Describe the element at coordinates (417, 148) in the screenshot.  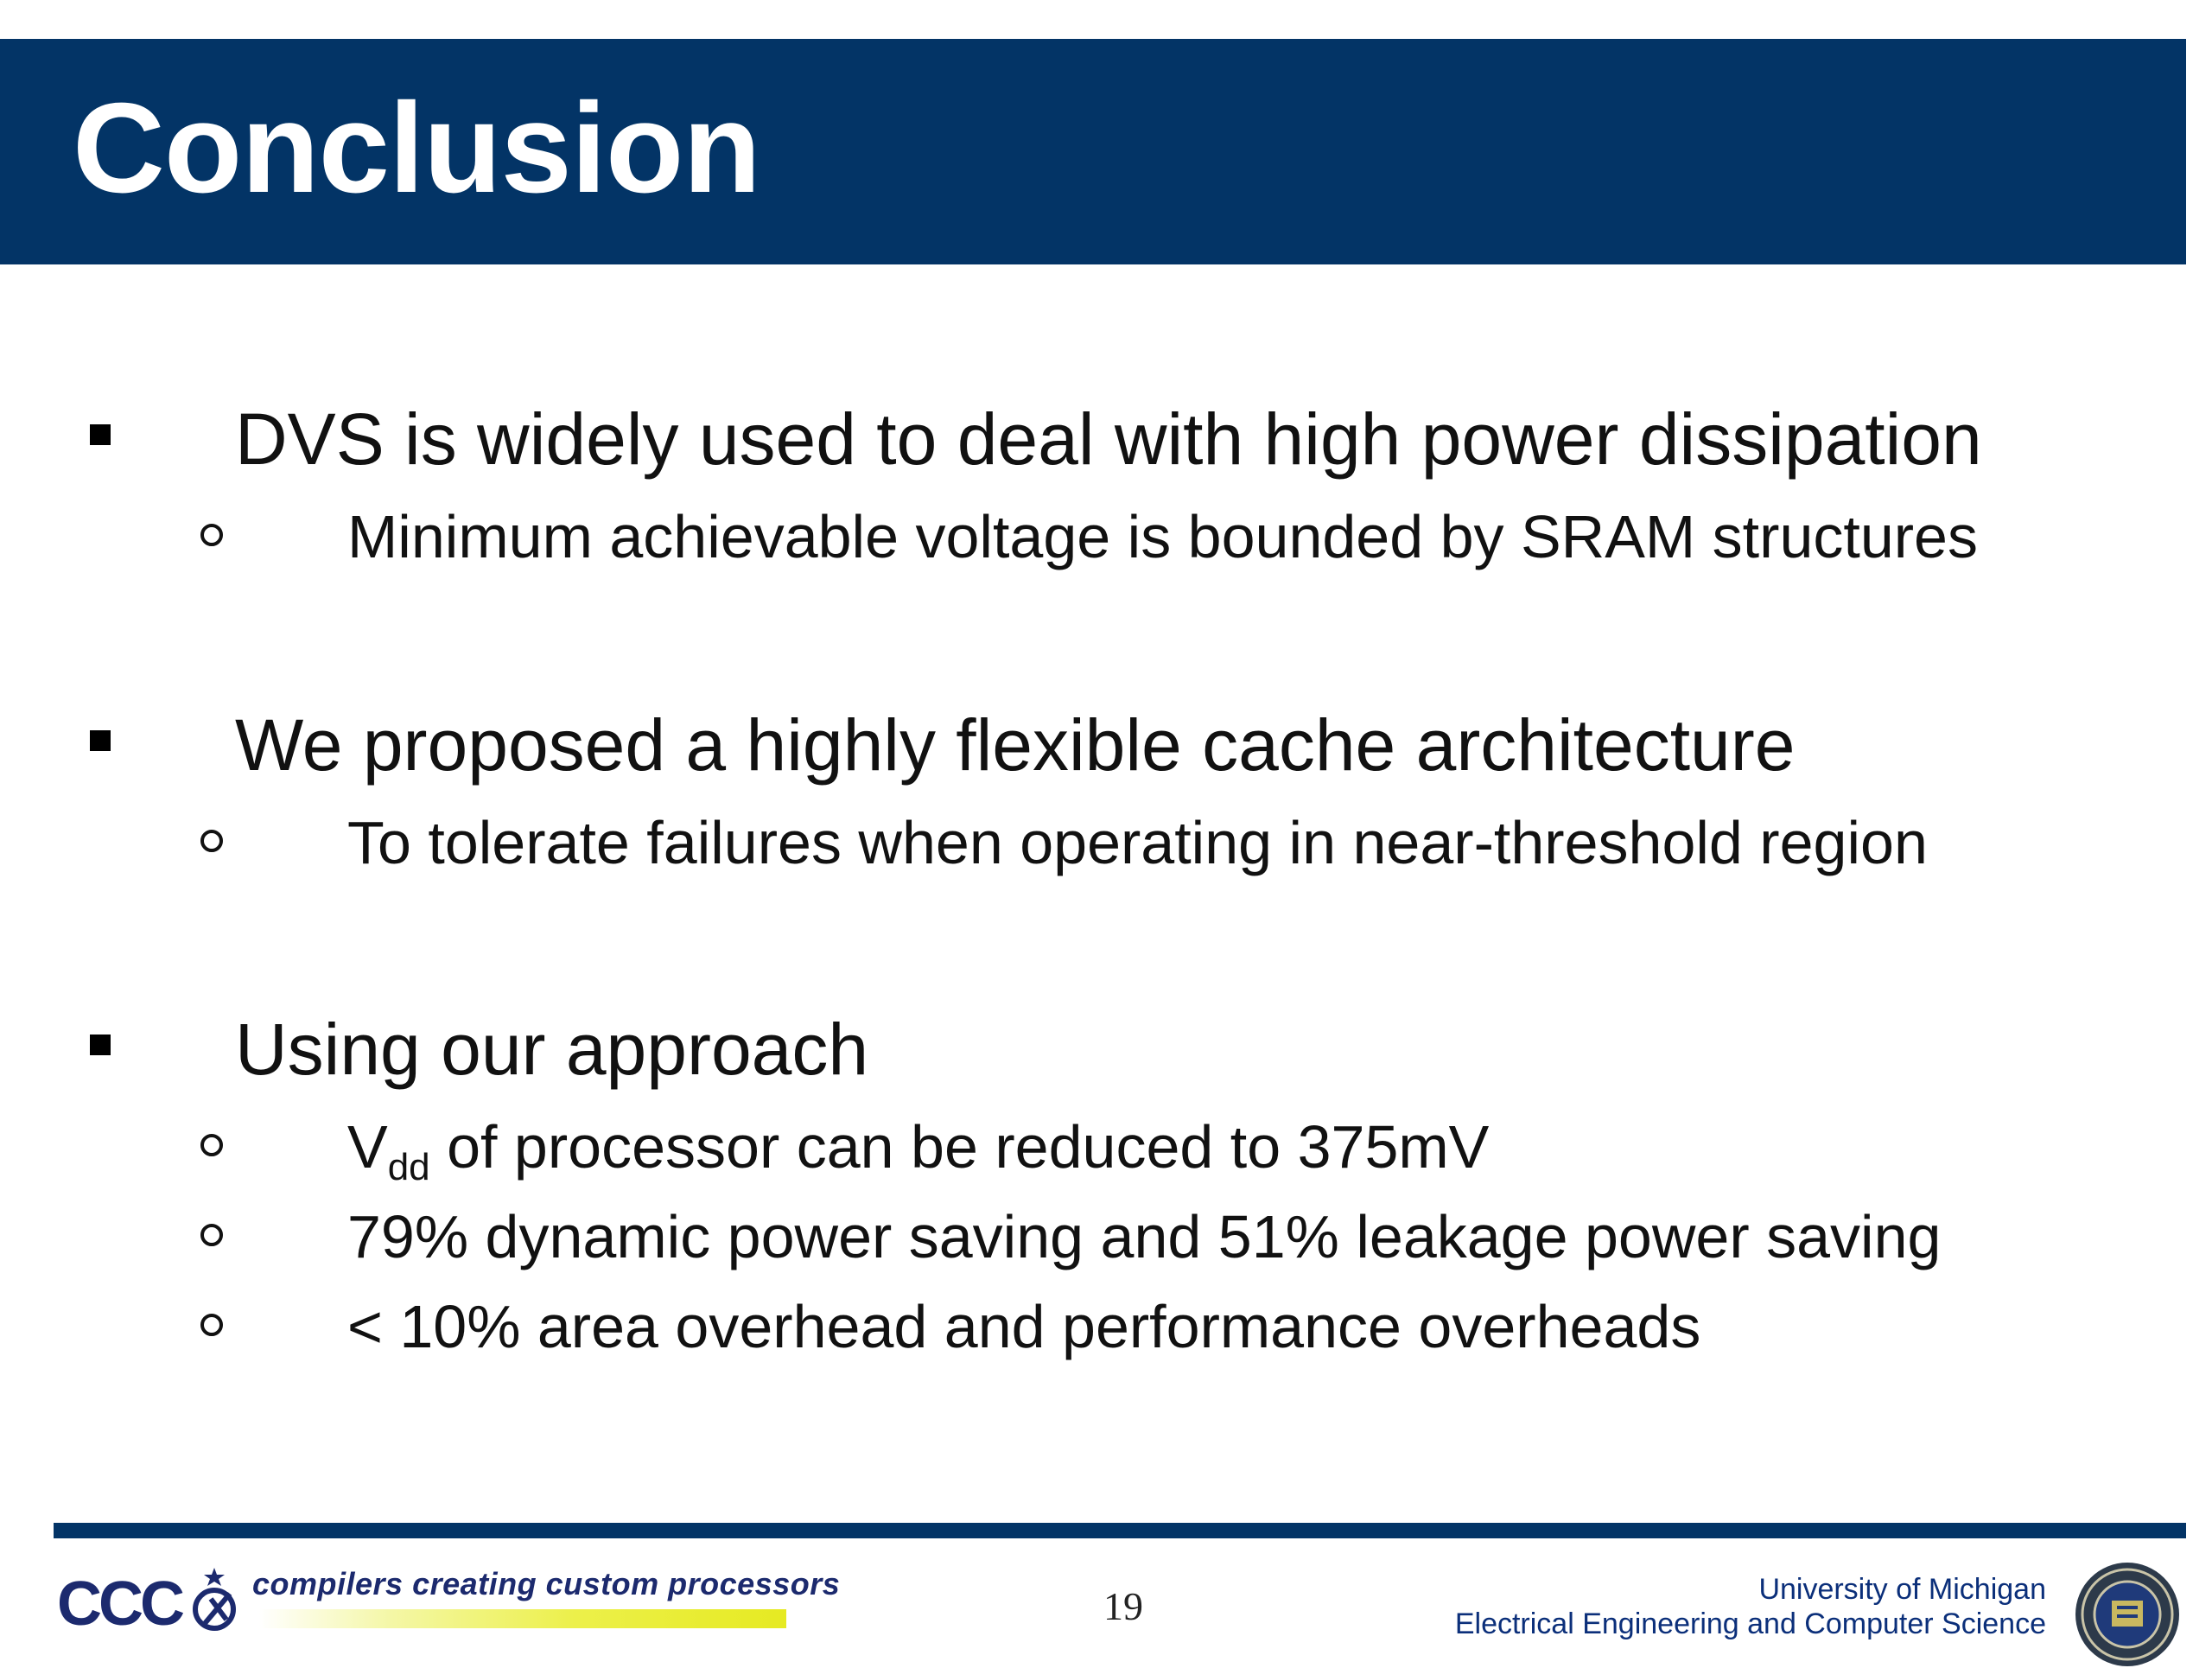
I see `slide-title: Conclusion` at that location.